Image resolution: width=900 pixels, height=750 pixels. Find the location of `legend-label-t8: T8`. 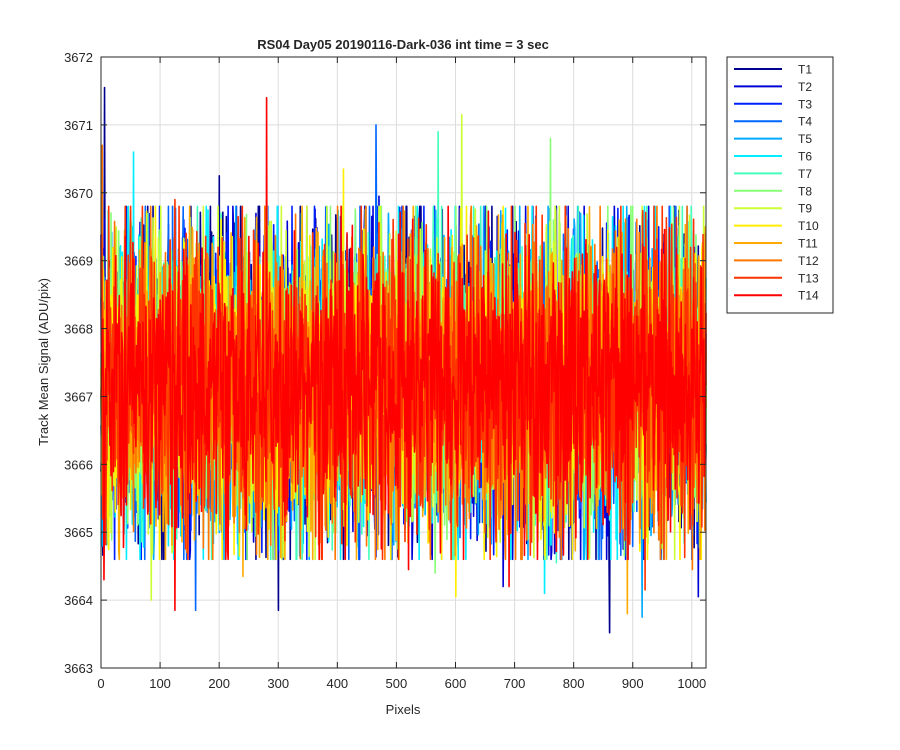

legend-label-t8: T8 is located at coordinates (805, 191).